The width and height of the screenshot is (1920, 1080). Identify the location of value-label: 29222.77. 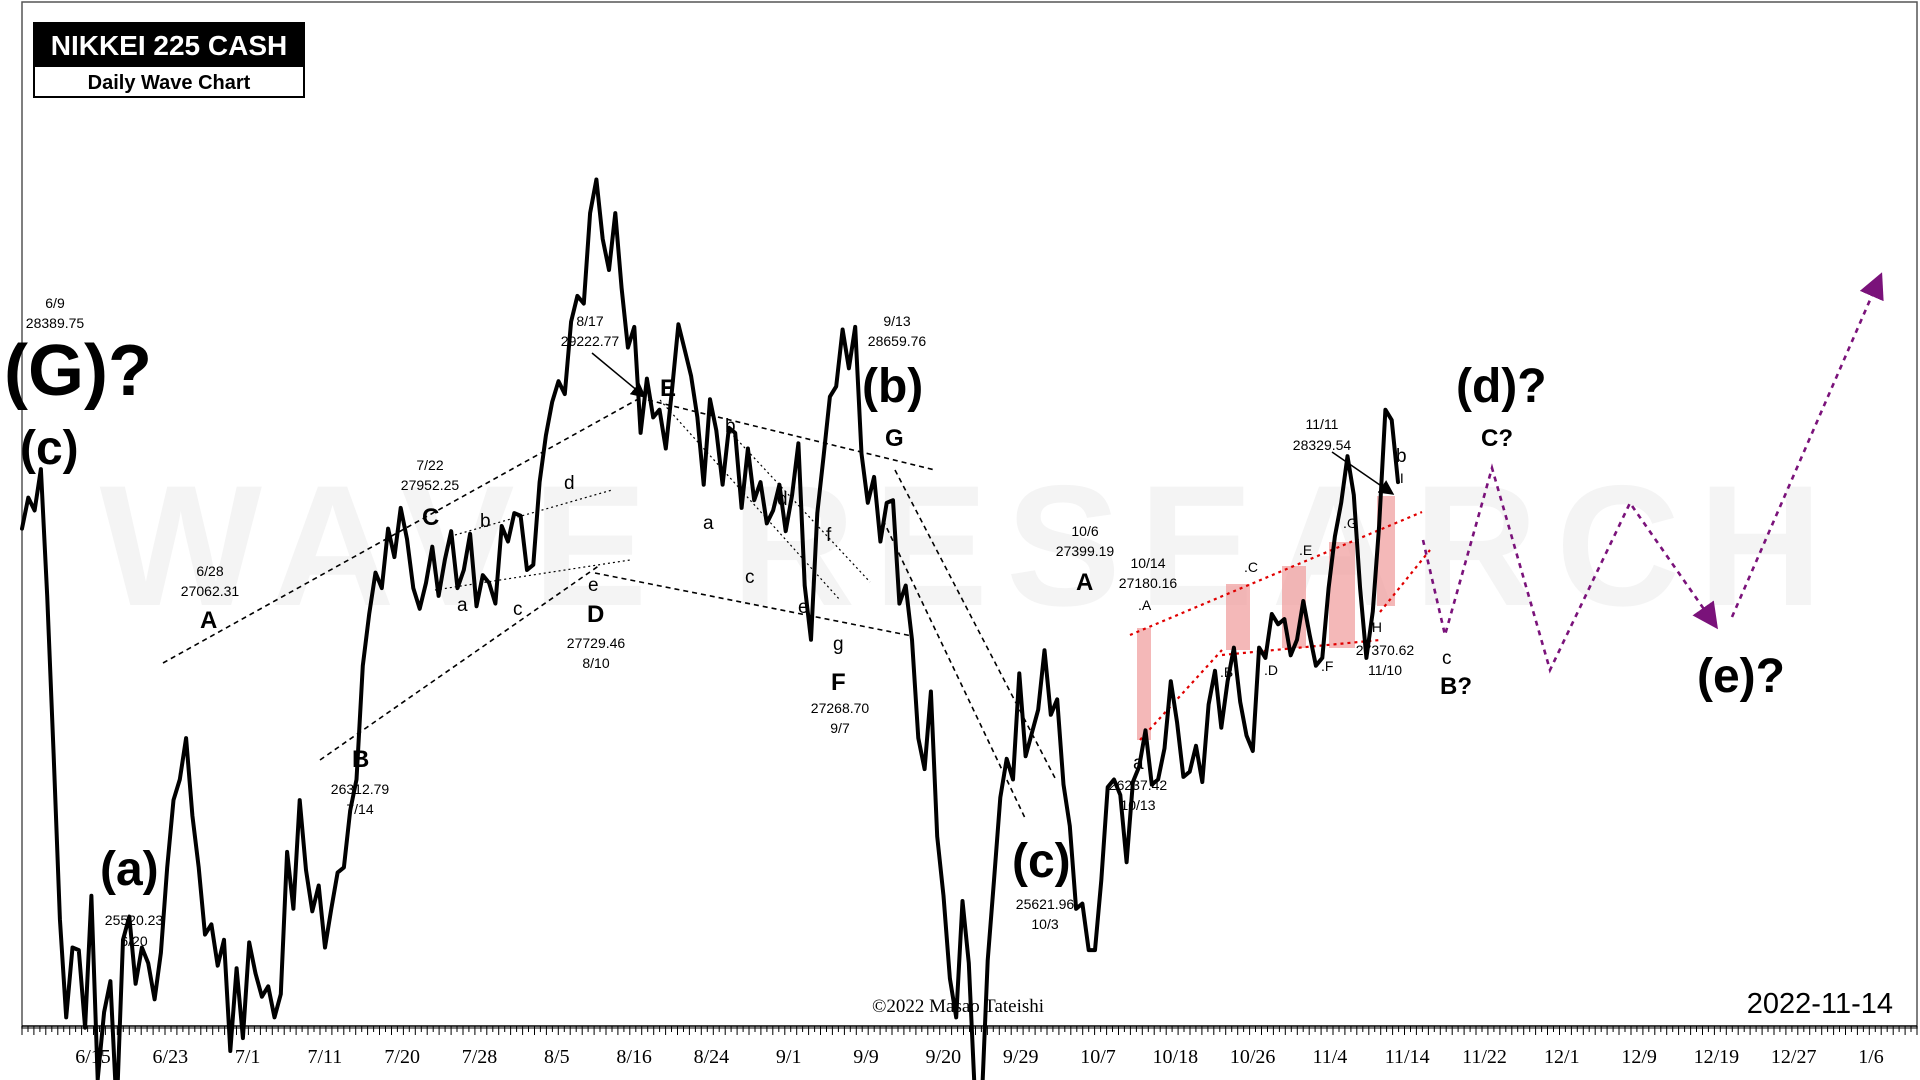
(590, 341).